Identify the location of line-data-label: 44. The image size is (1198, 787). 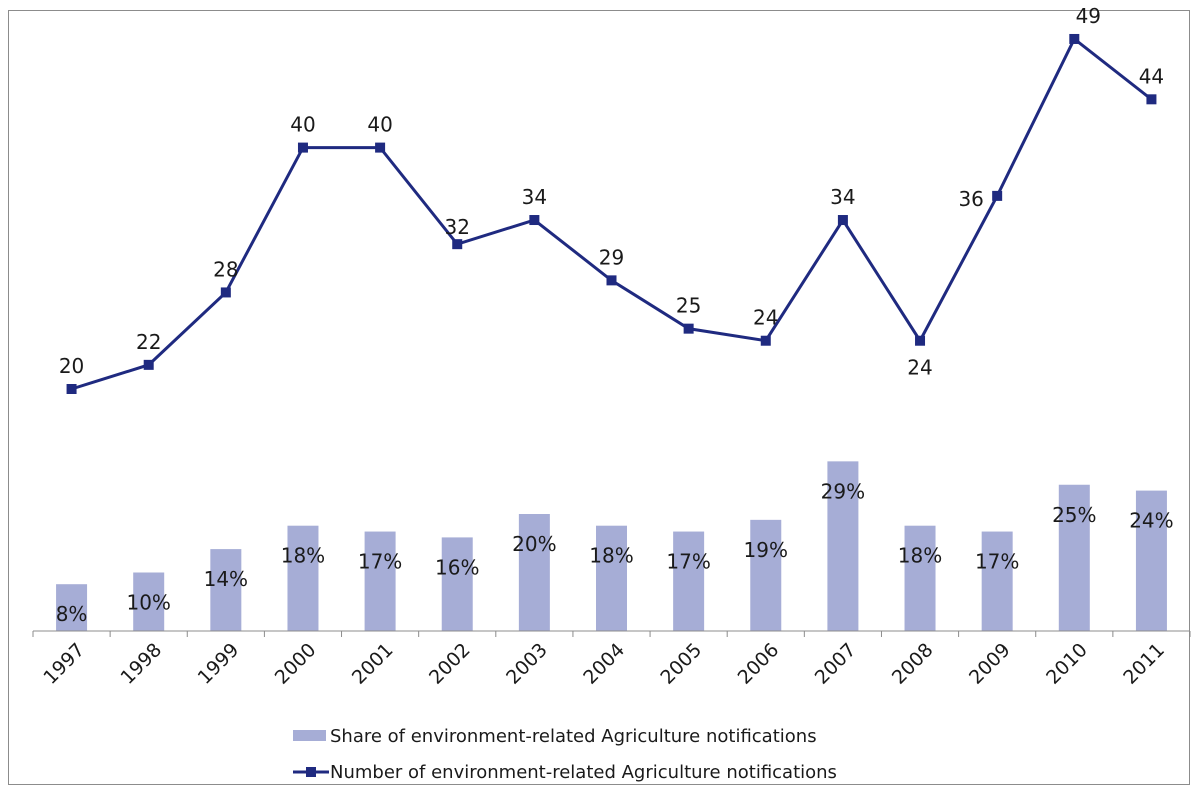
(1151, 76).